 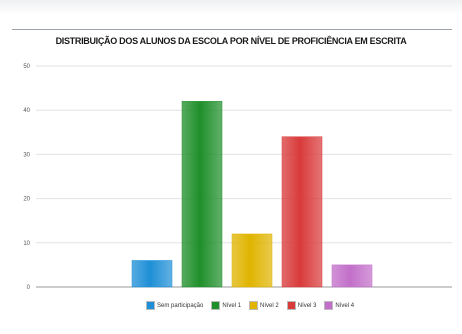 I want to click on legend-item: Nível 2, so click(x=264, y=305).